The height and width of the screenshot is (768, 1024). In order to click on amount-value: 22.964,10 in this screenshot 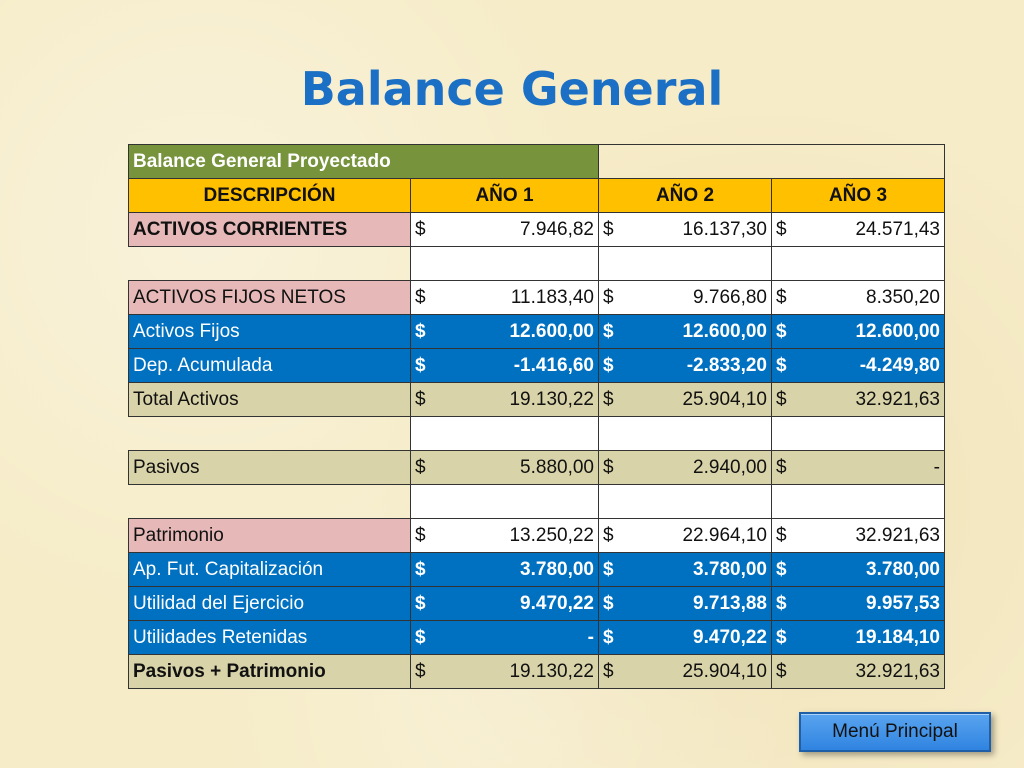, I will do `click(724, 535)`.